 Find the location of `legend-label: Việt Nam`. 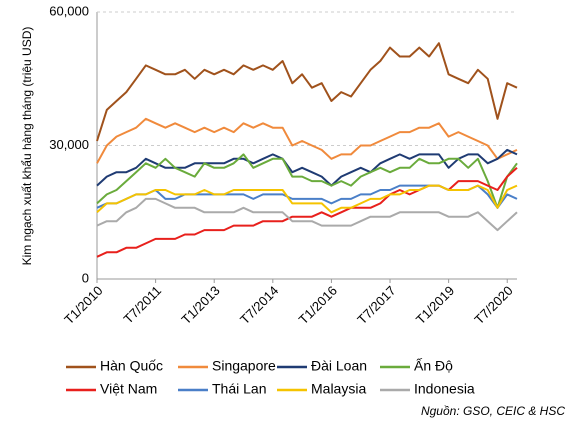

legend-label: Việt Nam is located at coordinates (128, 389).